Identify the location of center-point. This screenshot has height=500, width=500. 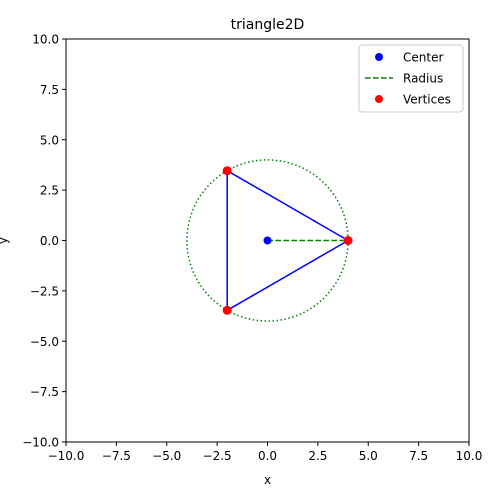
(267, 240).